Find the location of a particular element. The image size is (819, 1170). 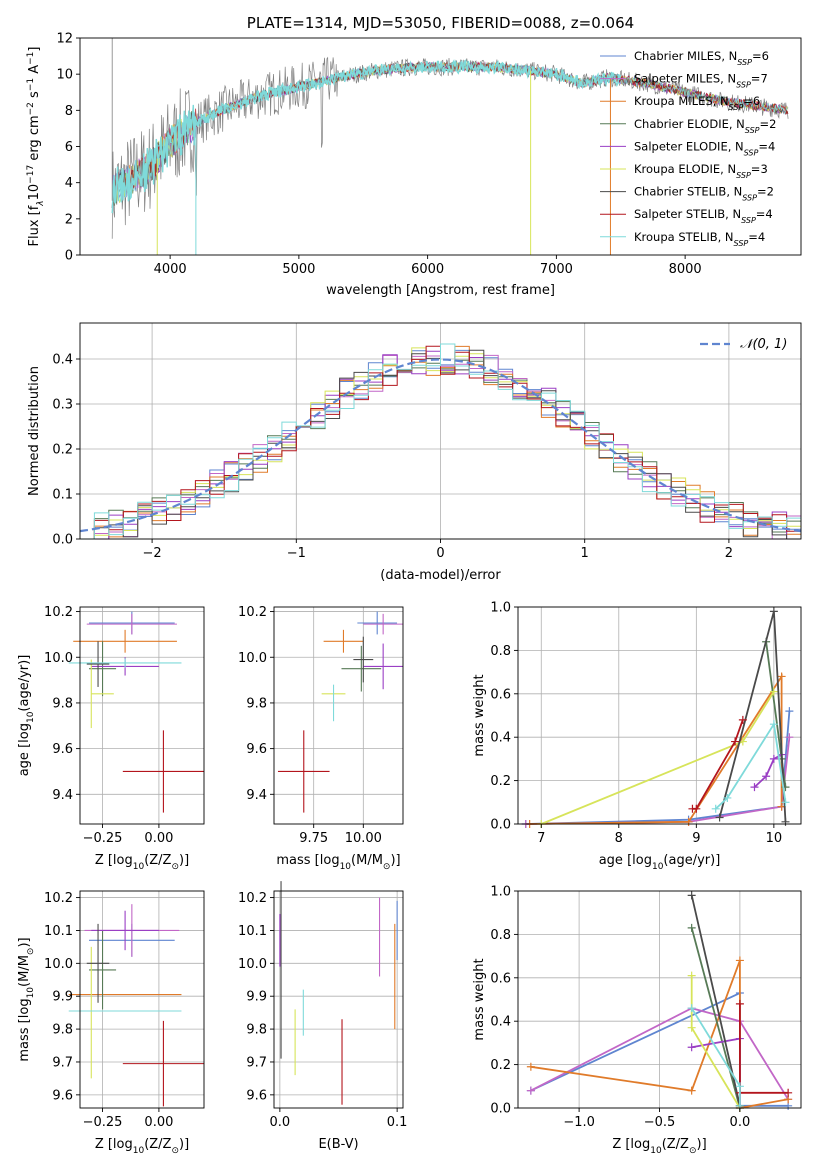

x-axis-label-part: Z [log is located at coordinates (114, 1144).